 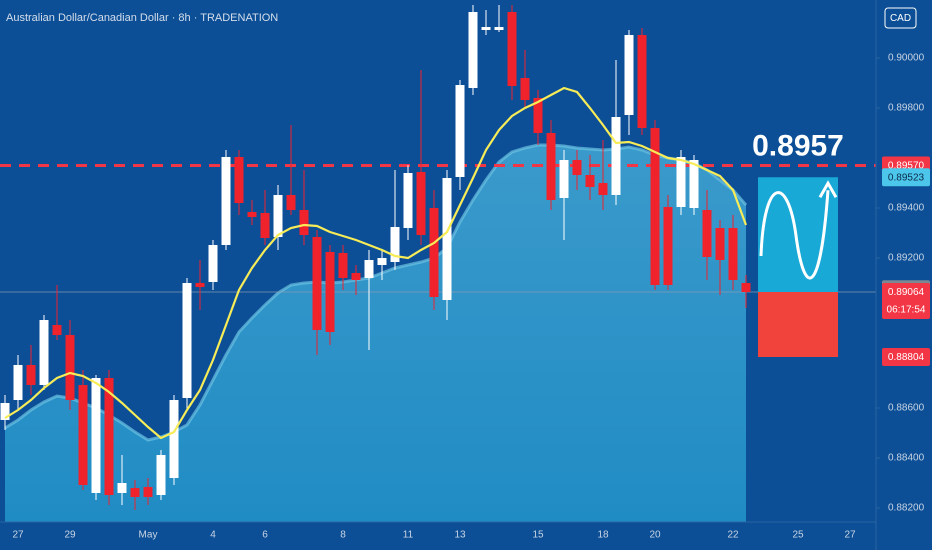 What do you see at coordinates (906, 310) in the screenshot?
I see `countdown-label: 06:17:54` at bounding box center [906, 310].